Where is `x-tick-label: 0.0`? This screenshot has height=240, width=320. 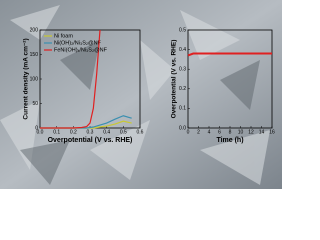
x-tick-label: 0.0 is located at coordinates (40, 132).